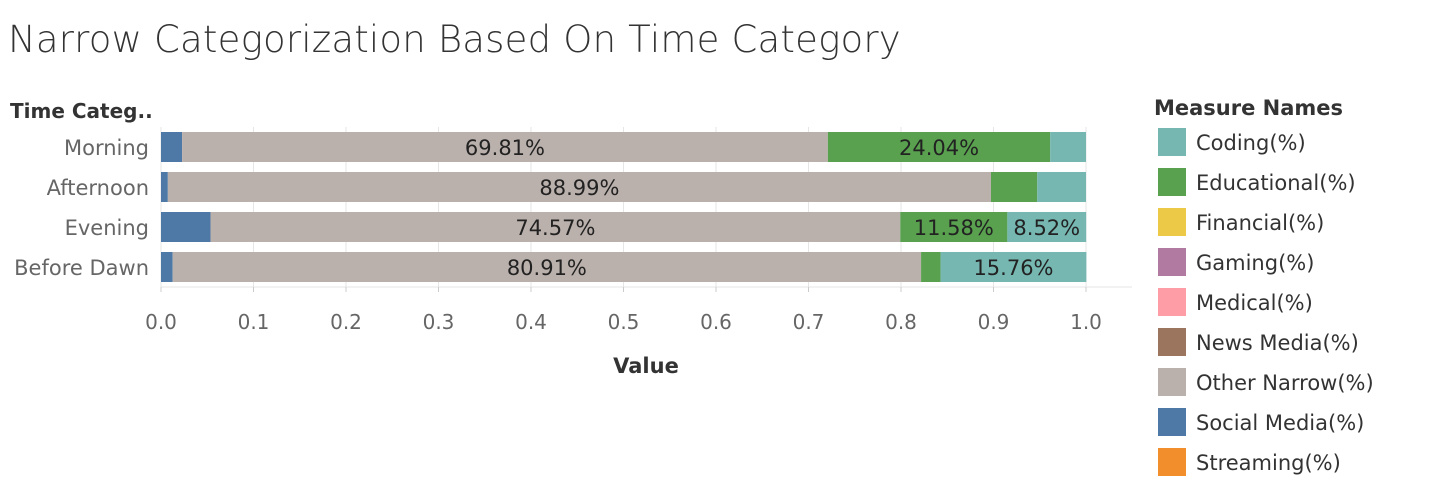 Image resolution: width=1432 pixels, height=482 pixels. Describe the element at coordinates (81, 208) in the screenshot. I see `category-labels: Morning Afternoon Evening Before Dawn` at that location.